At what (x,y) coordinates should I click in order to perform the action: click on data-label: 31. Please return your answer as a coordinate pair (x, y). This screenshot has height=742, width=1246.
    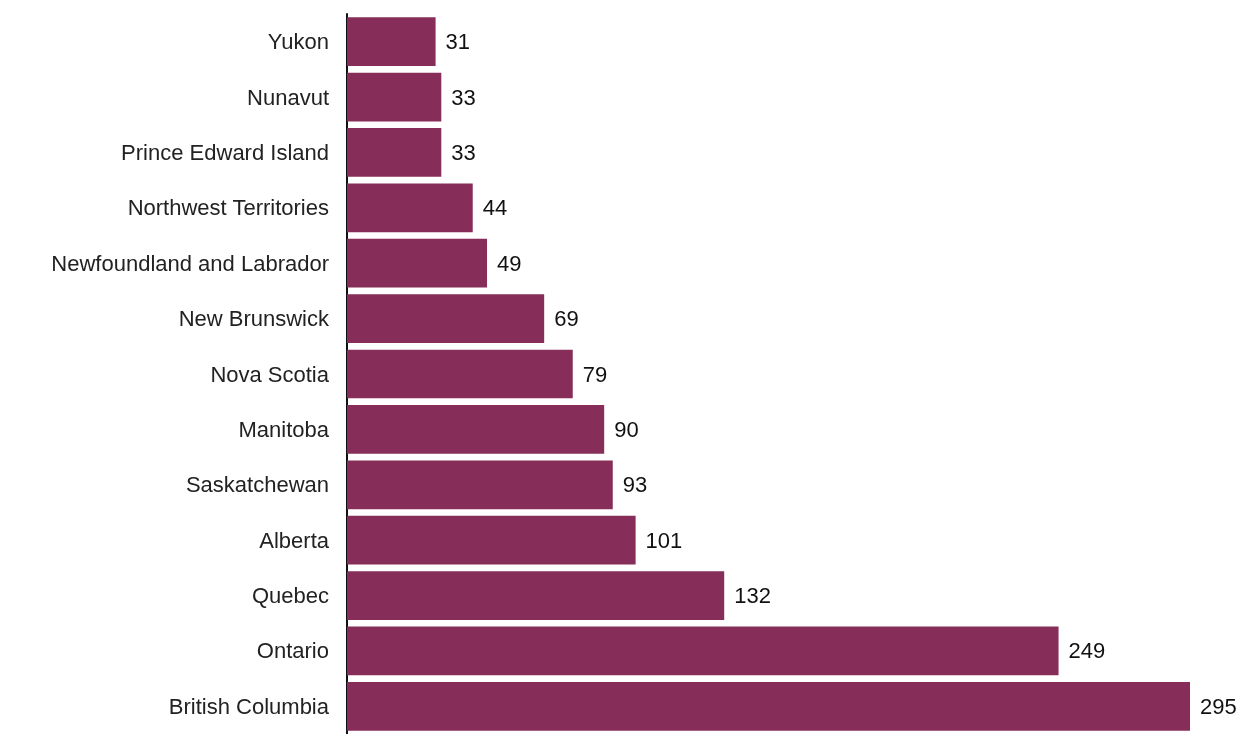
    Looking at the image, I should click on (458, 42).